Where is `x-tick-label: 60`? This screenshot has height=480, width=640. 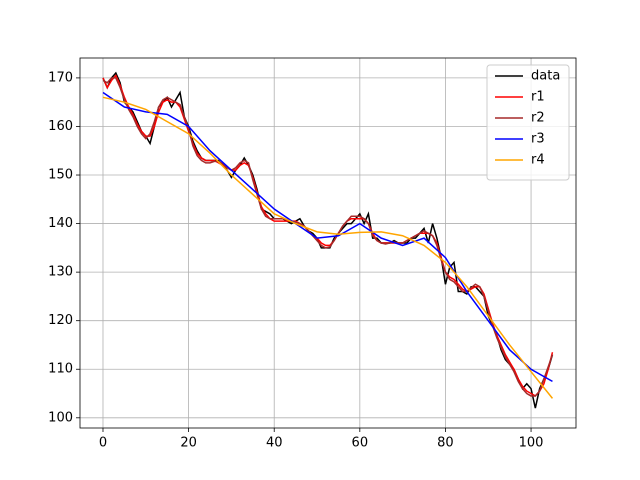 x-tick-label: 60 is located at coordinates (360, 443).